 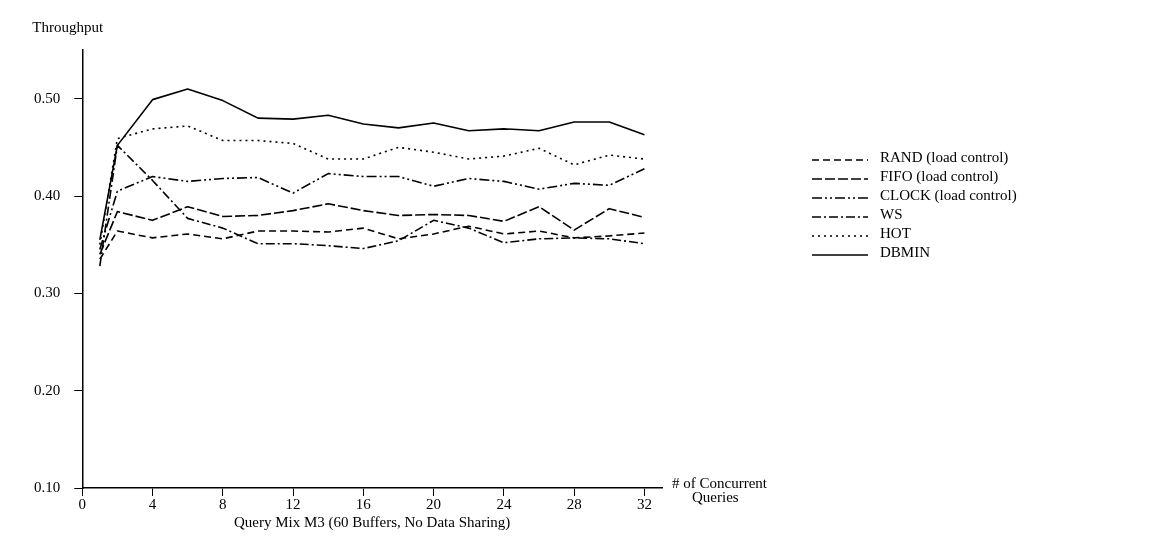 I want to click on y-tick-label: 0.30, so click(x=47, y=292).